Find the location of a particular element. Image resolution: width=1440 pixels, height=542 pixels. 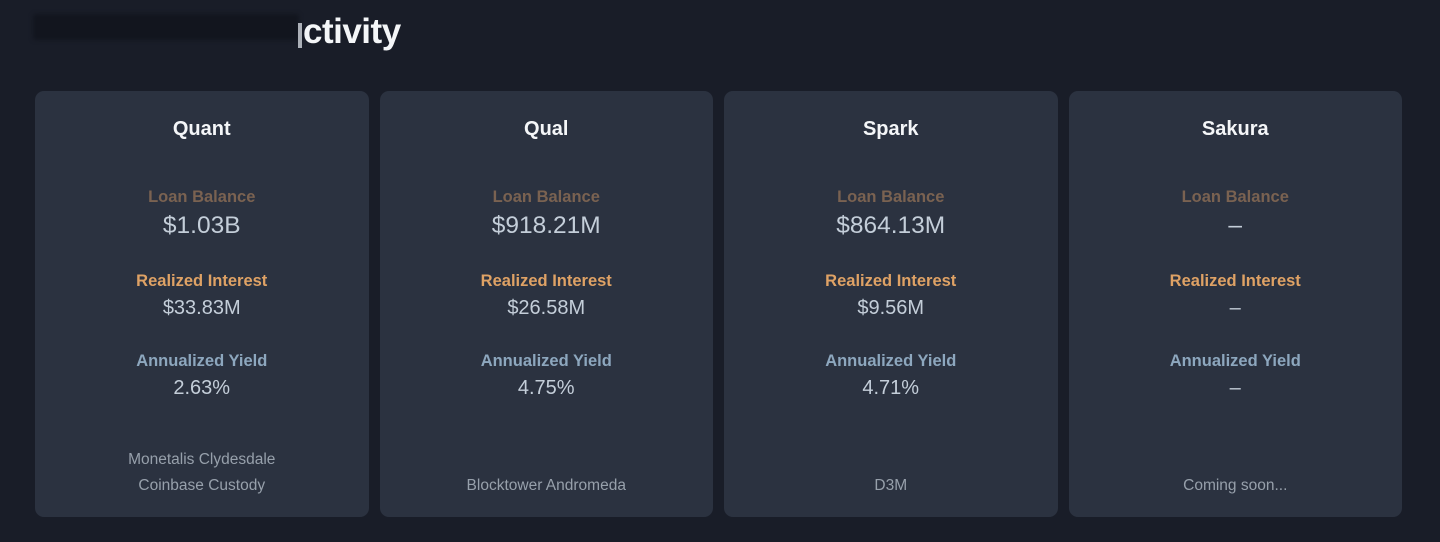

realized-interest-stat: Realized Interest $33.83M is located at coordinates (201, 296).